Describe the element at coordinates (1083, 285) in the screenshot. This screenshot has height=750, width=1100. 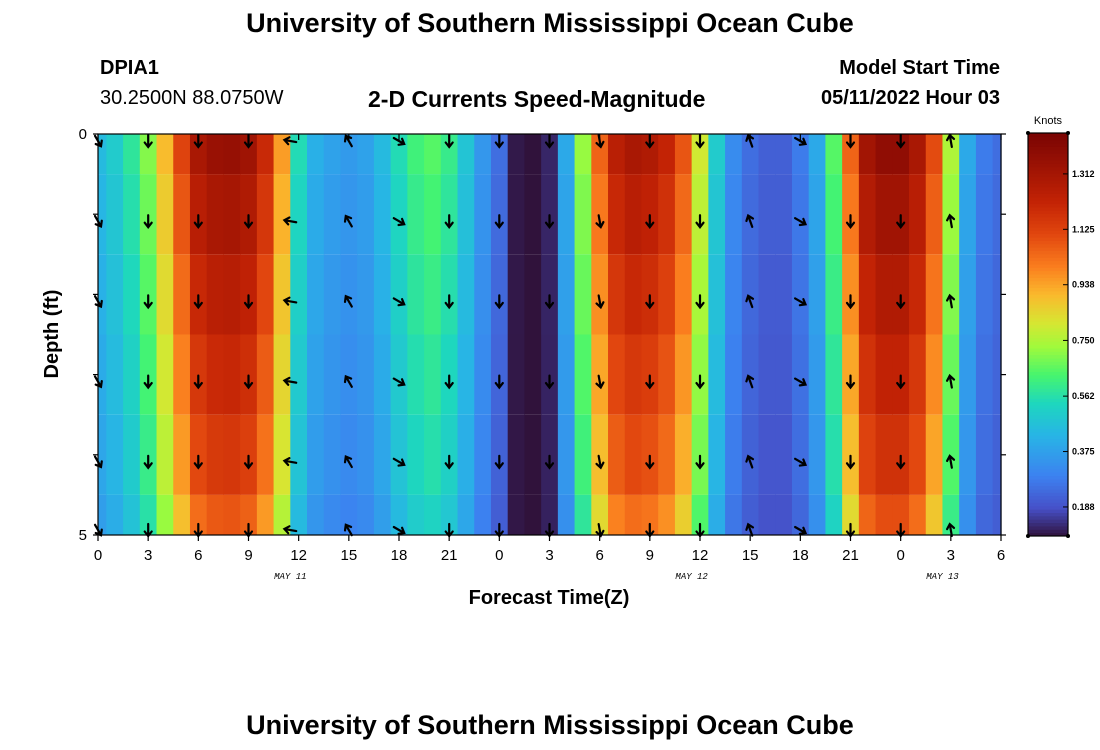
I see `colorbar-tick-label: 0.938` at that location.